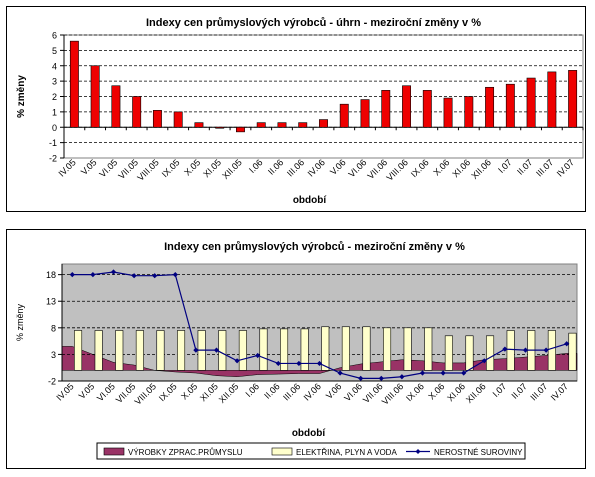 Image resolution: width=595 pixels, height=477 pixels. What do you see at coordinates (311, 451) in the screenshot?
I see `legend-box` at bounding box center [311, 451].